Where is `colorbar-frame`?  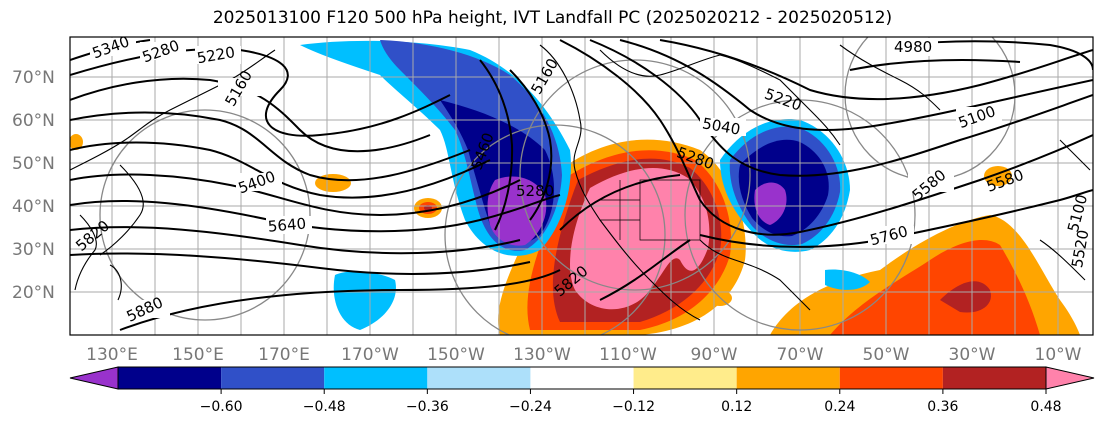
colorbar-frame is located at coordinates (582, 378).